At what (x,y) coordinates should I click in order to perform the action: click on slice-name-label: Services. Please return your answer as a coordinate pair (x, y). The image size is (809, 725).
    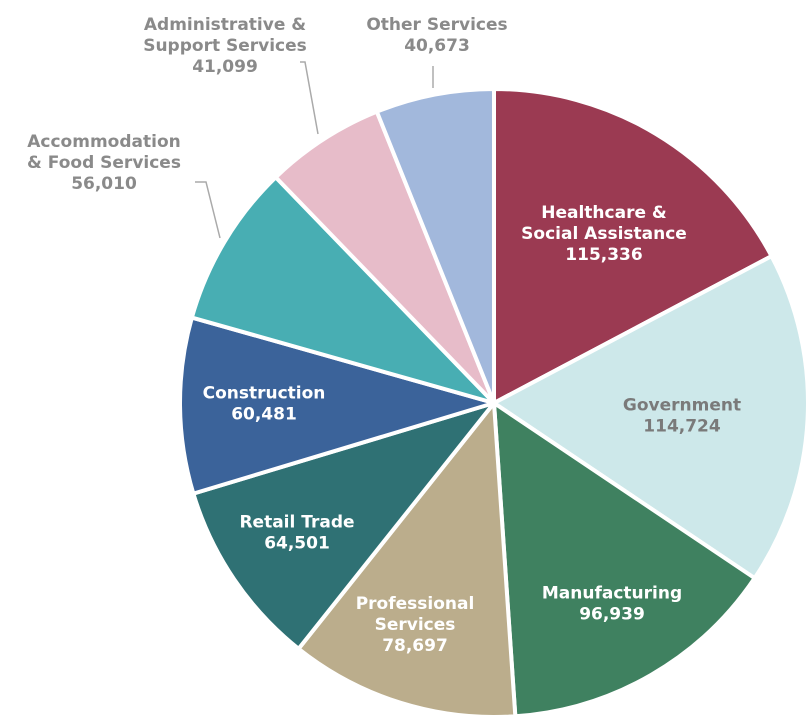
    Looking at the image, I should click on (415, 625).